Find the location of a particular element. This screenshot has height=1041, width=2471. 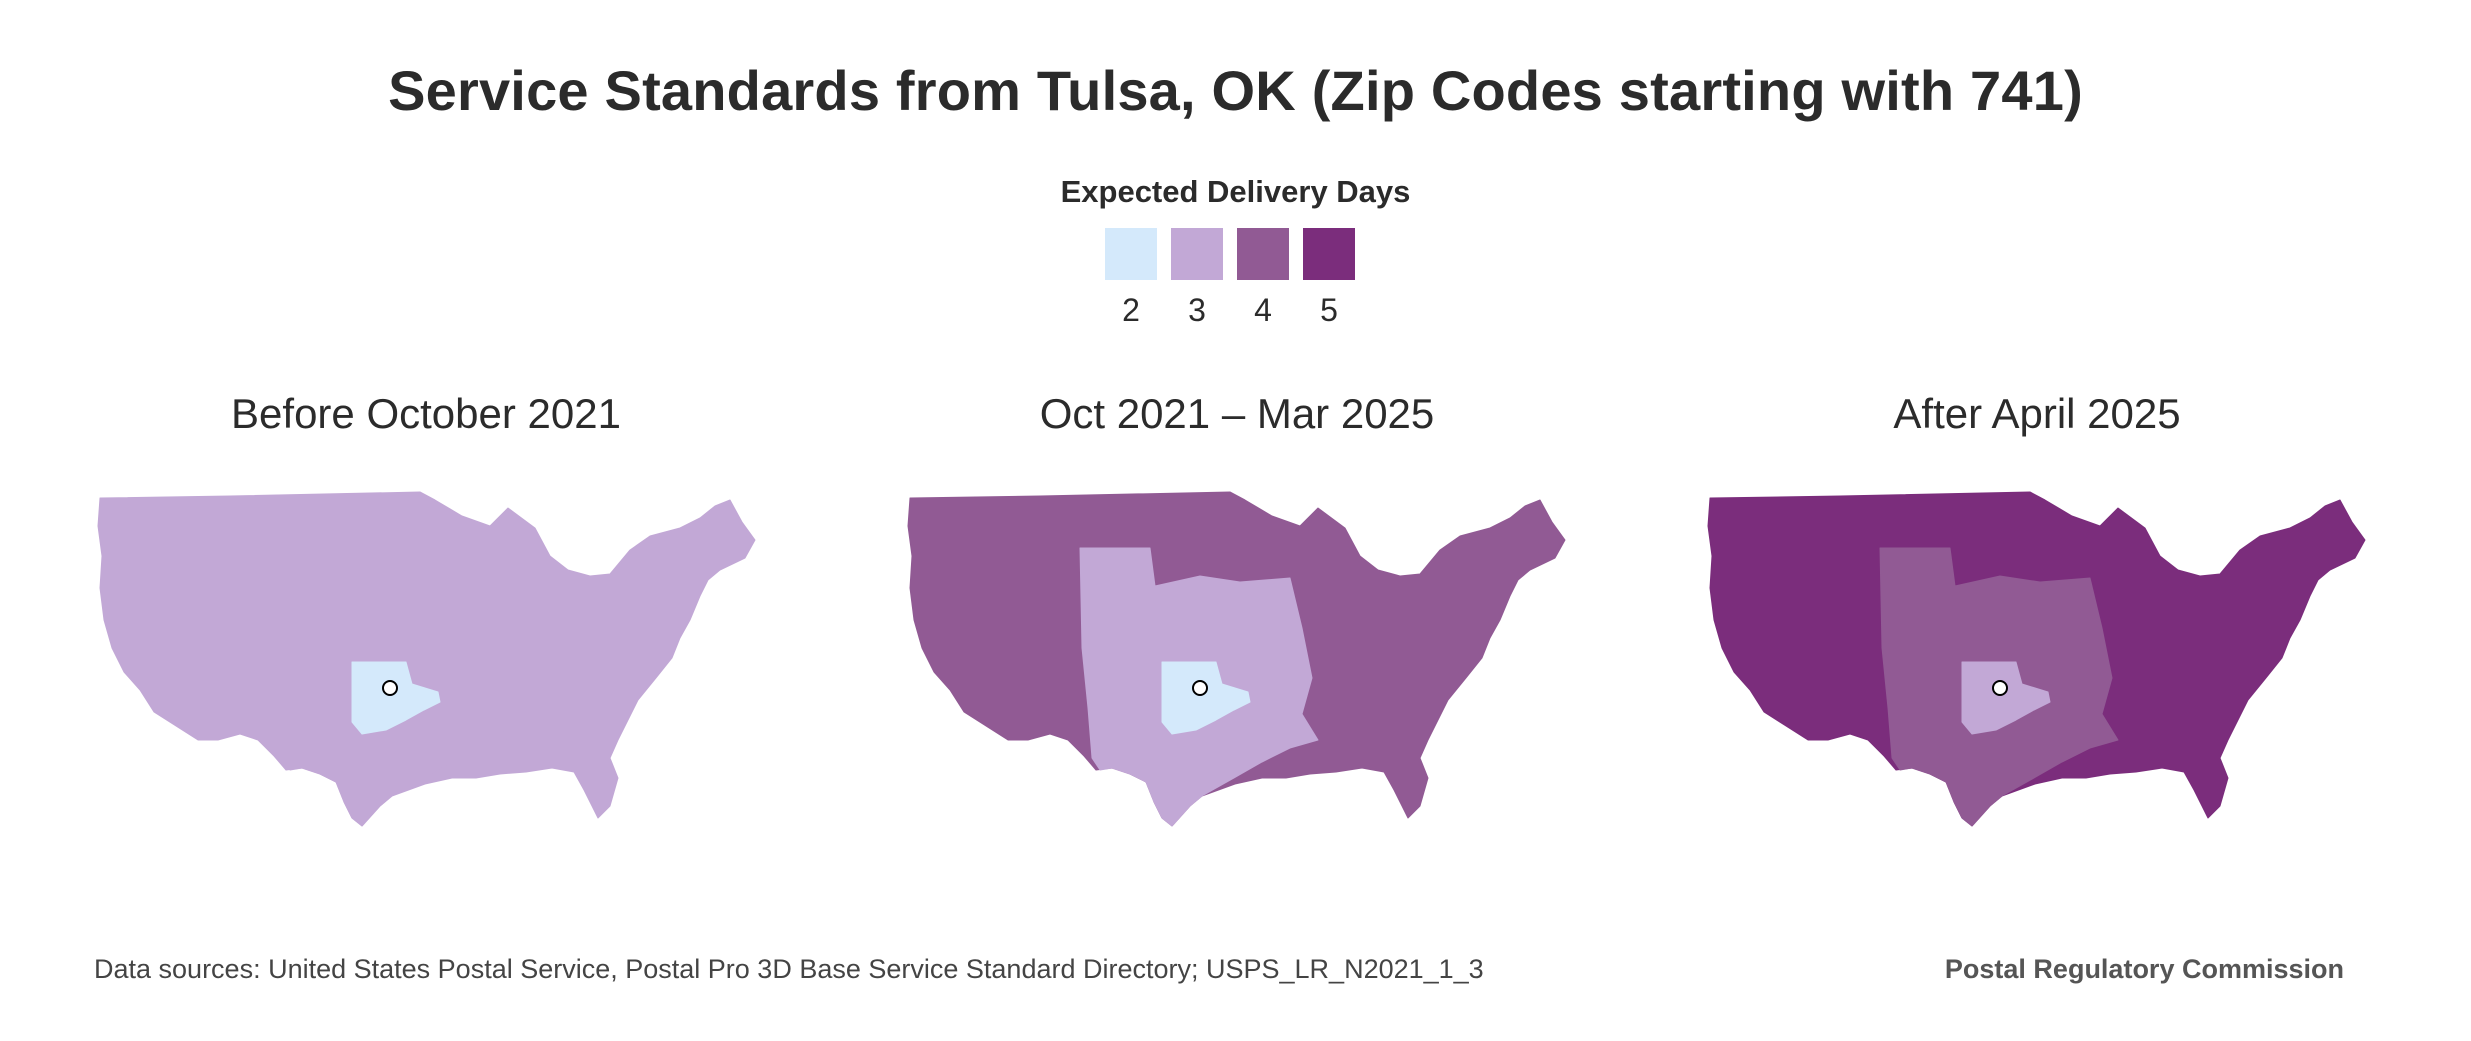

map-middle is located at coordinates (1236, 659).